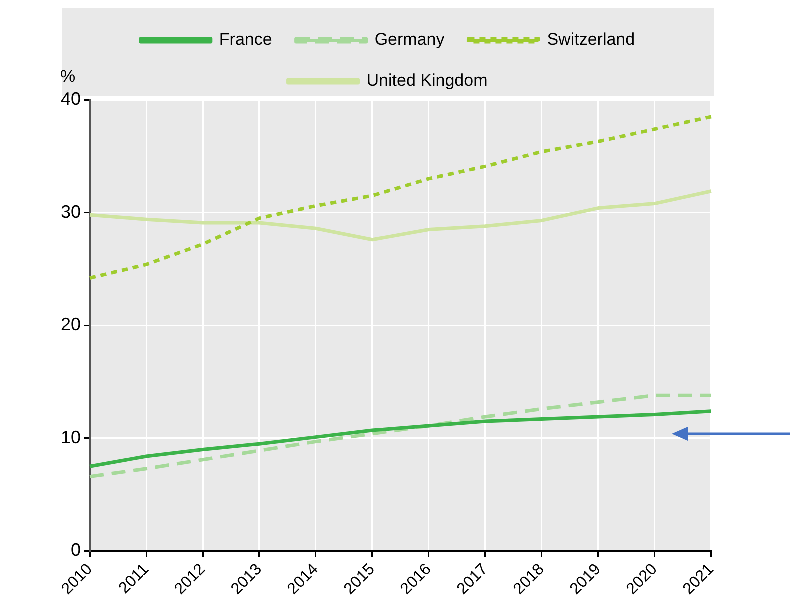 This screenshot has height=610, width=796. Describe the element at coordinates (401, 436) in the screenshot. I see `line-series` at that location.